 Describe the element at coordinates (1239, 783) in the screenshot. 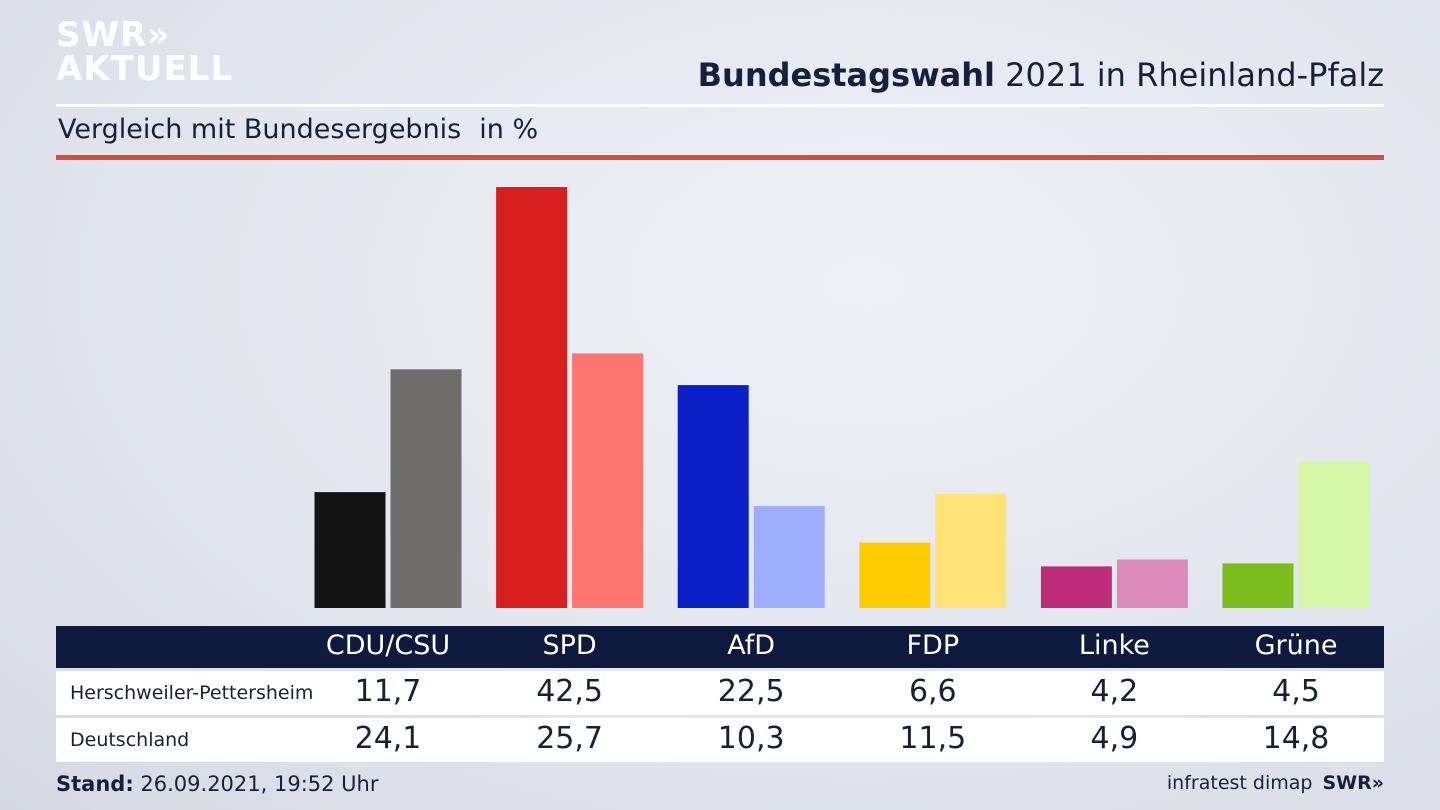

I see `source-name: infratest dimap` at that location.